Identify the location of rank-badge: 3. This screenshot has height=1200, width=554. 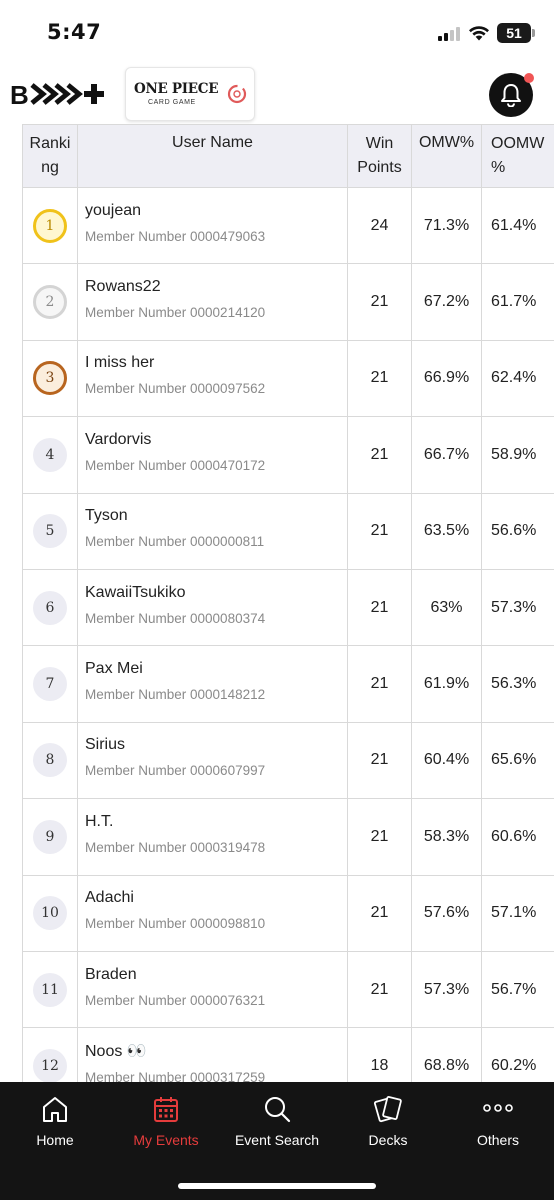
(50, 378).